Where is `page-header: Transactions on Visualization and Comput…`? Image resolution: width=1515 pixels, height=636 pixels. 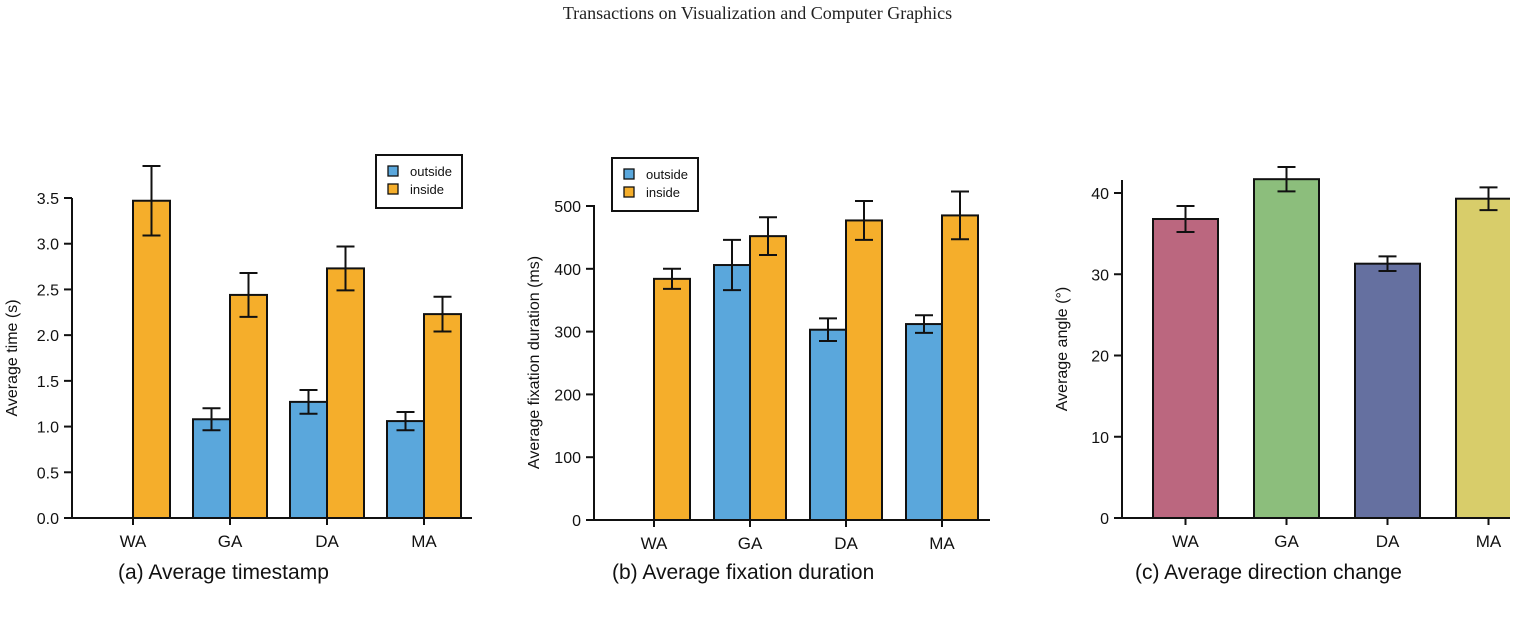 page-header: Transactions on Visualization and Comput… is located at coordinates (757, 13).